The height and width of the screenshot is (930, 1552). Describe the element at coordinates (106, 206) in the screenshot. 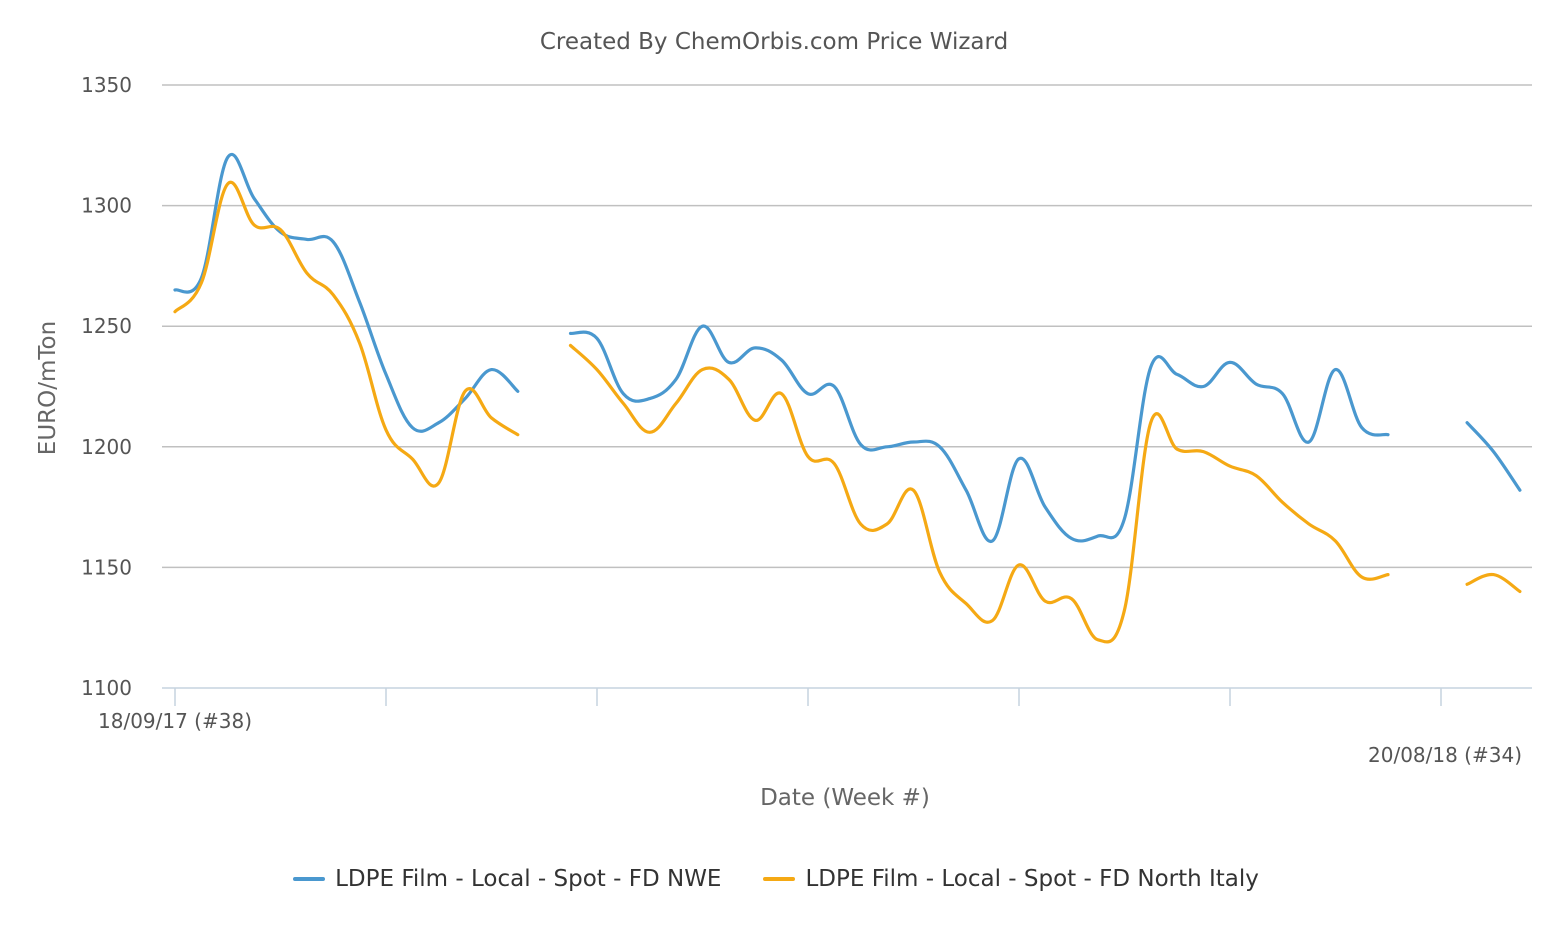

I see `y-tick-label: 1300` at that location.